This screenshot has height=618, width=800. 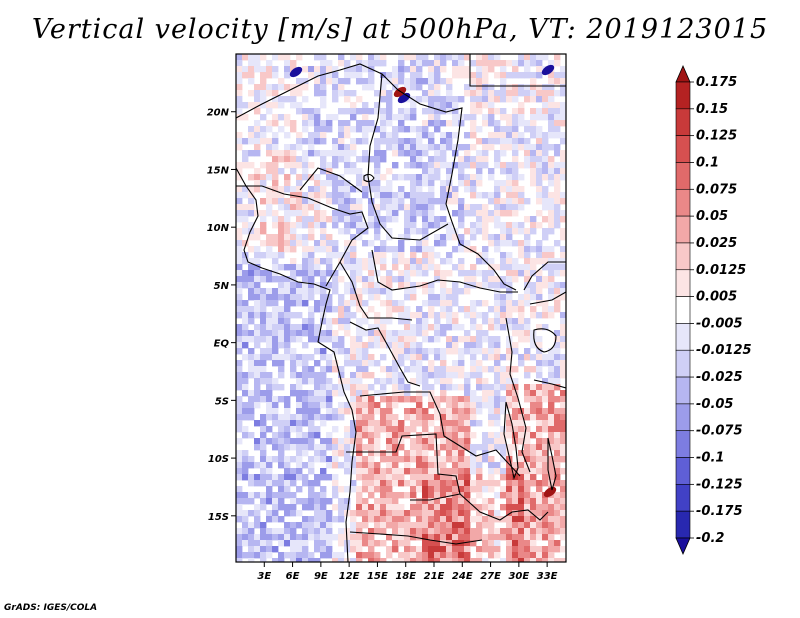 What do you see at coordinates (376, 291) in the screenshot?
I see `border-cameroon` at bounding box center [376, 291].